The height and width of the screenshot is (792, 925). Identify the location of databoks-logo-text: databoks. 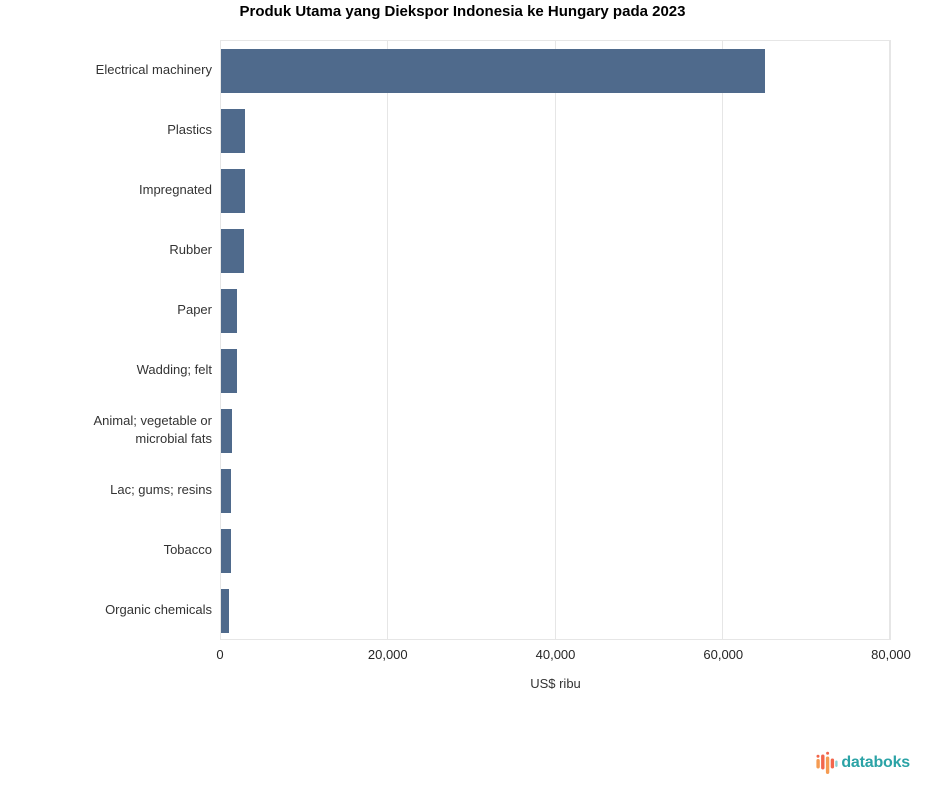
(875, 762).